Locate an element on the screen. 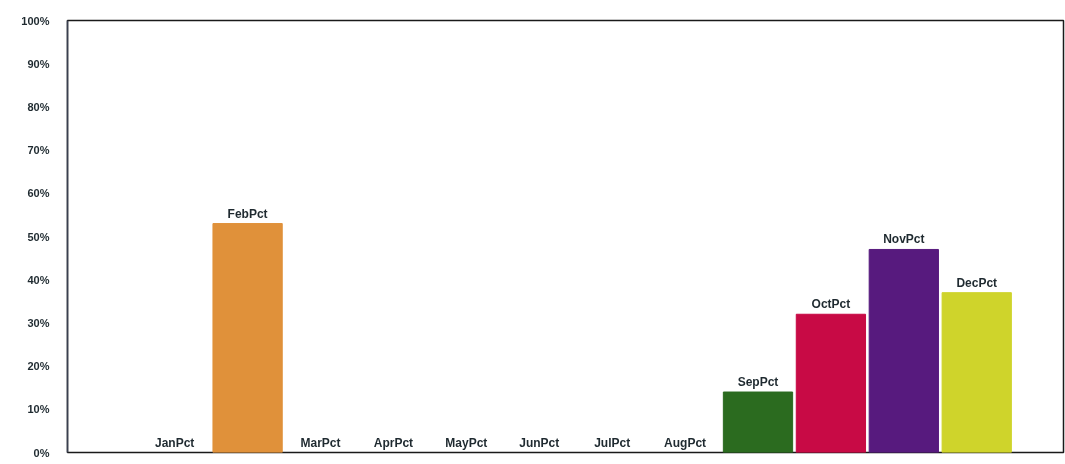  x-tick-label: JanPct is located at coordinates (175, 442).